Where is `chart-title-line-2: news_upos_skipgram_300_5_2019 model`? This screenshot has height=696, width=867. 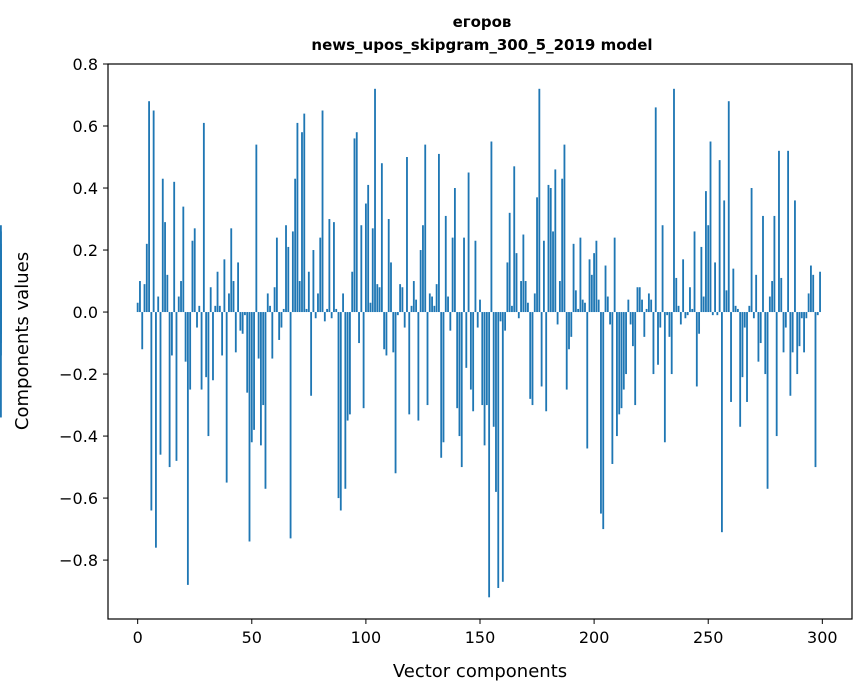
chart-title-line-2: news_upos_skipgram_300_5_2019 model is located at coordinates (481, 45).